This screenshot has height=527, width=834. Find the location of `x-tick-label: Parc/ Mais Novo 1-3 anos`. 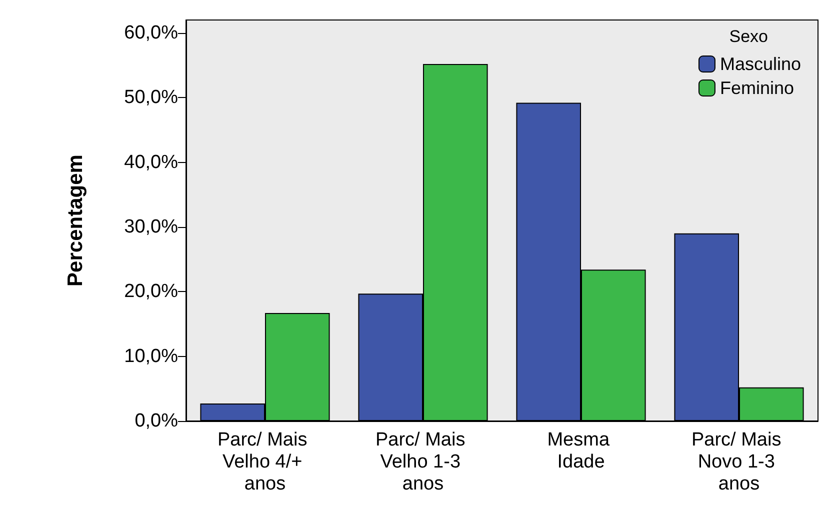

x-tick-label: Parc/ Mais Novo 1-3 anos is located at coordinates (739, 462).